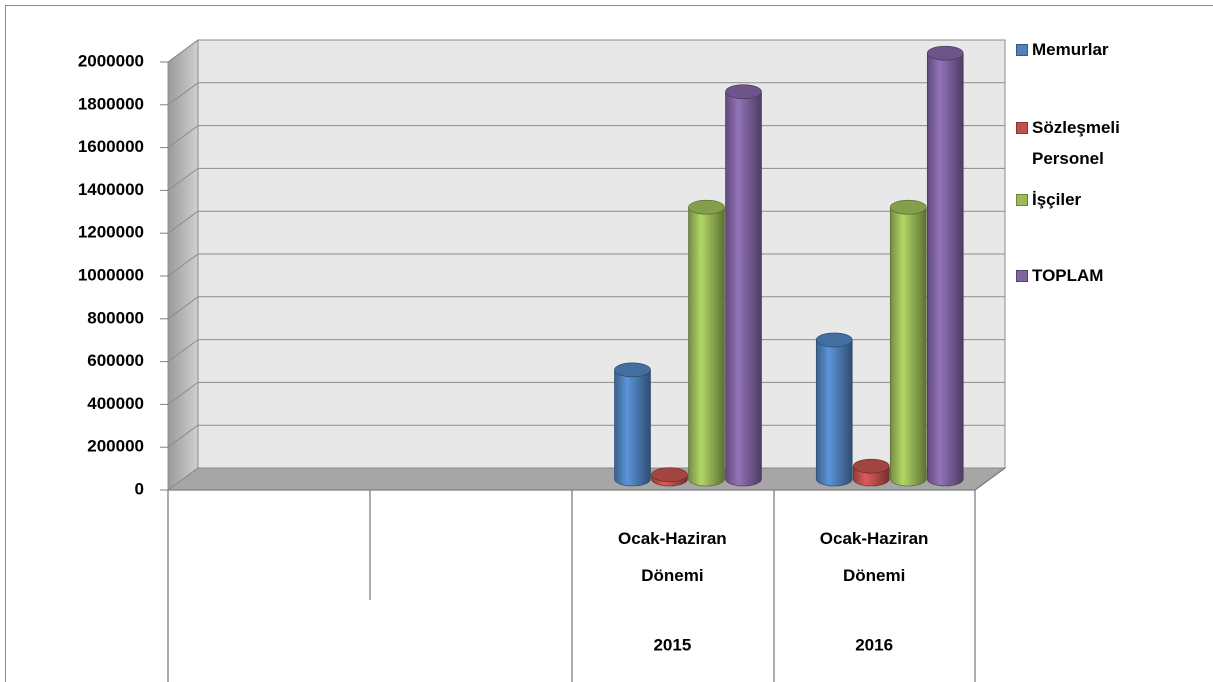 The image size is (1213, 682). What do you see at coordinates (672, 644) in the screenshot?
I see `x-group-label: 2015` at bounding box center [672, 644].